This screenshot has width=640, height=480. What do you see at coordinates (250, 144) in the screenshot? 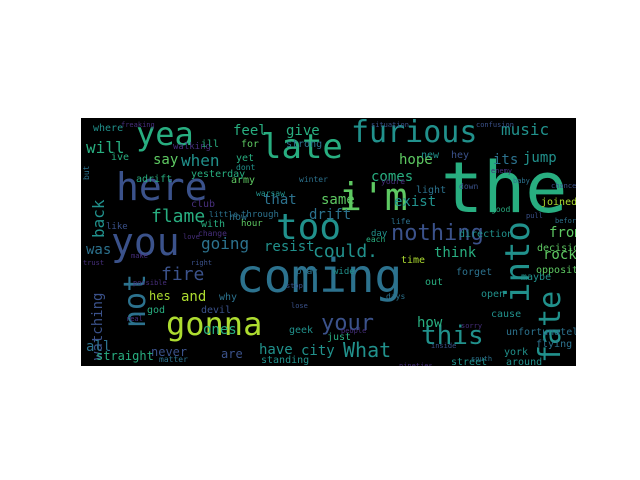
I see `cloud-word: for` at bounding box center [250, 144].